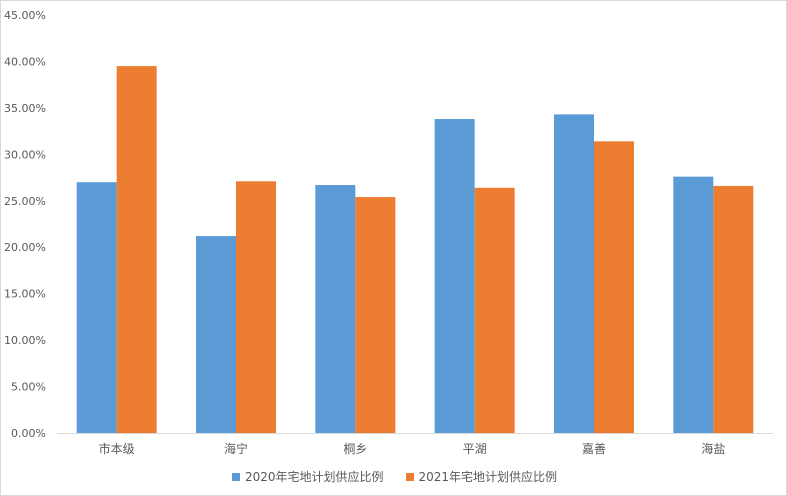 The height and width of the screenshot is (496, 787). What do you see at coordinates (25, 154) in the screenshot?
I see `y-tick-label: 30.00%` at bounding box center [25, 154].